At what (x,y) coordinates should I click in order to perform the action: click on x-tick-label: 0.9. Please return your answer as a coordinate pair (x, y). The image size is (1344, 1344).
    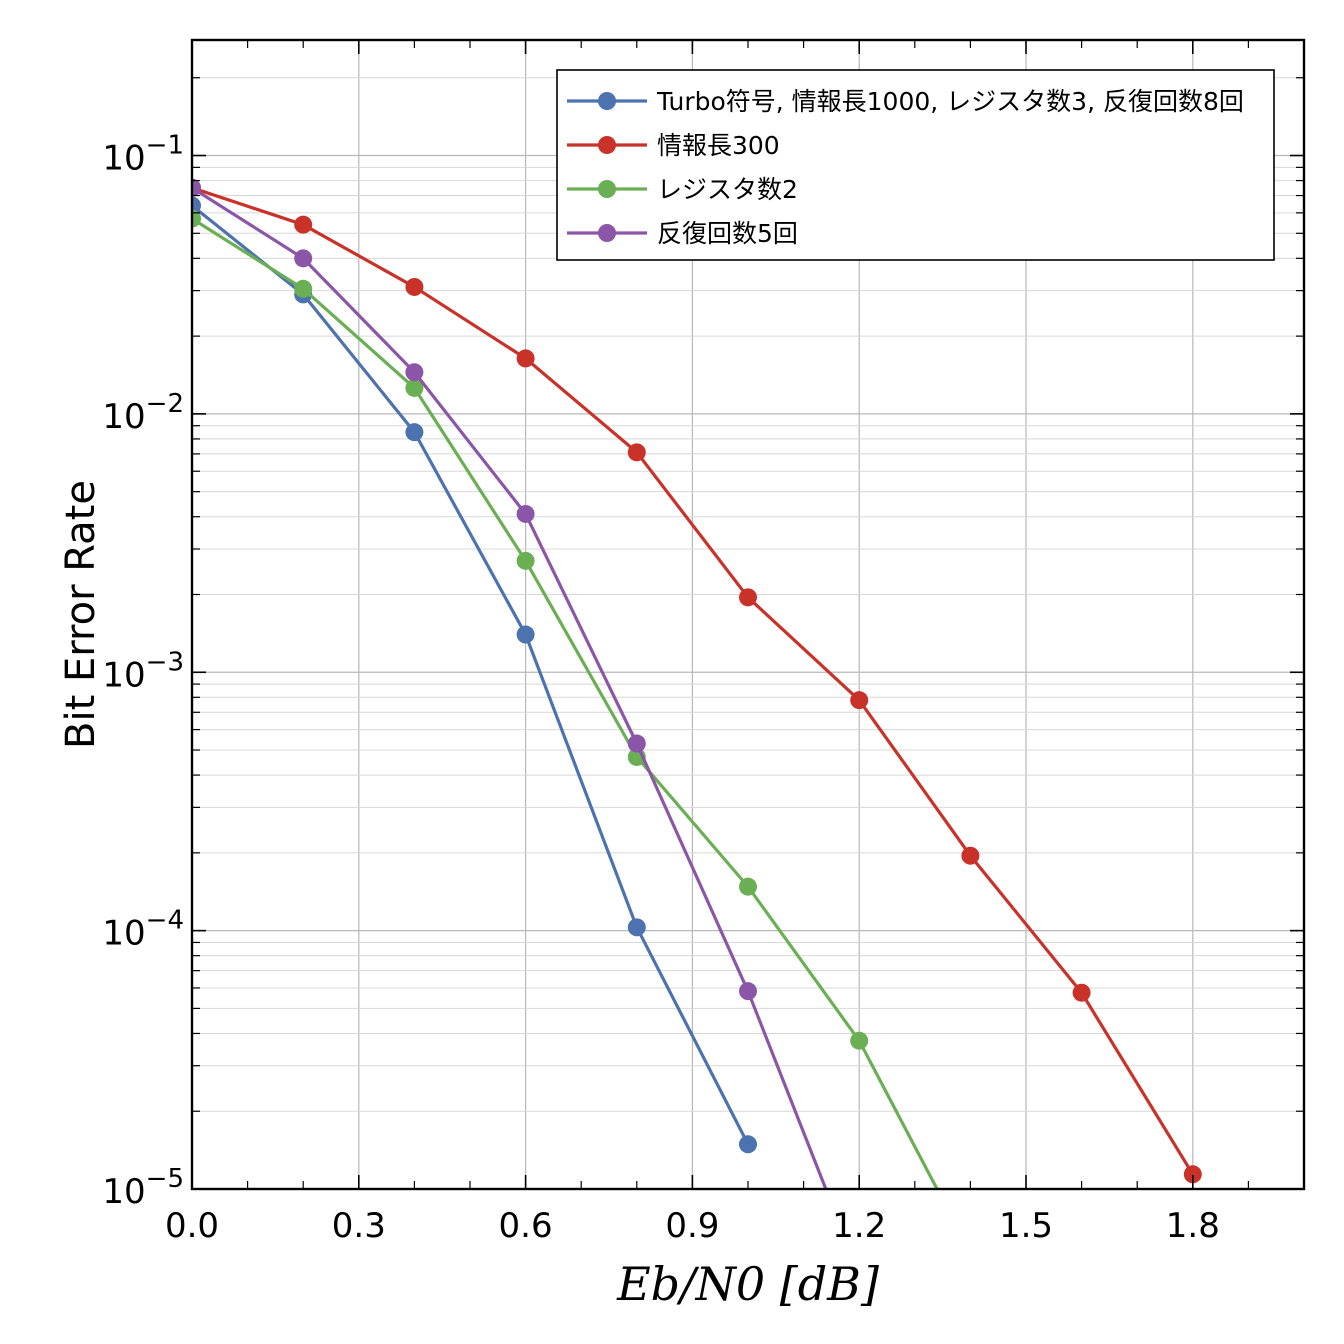
    Looking at the image, I should click on (692, 1226).